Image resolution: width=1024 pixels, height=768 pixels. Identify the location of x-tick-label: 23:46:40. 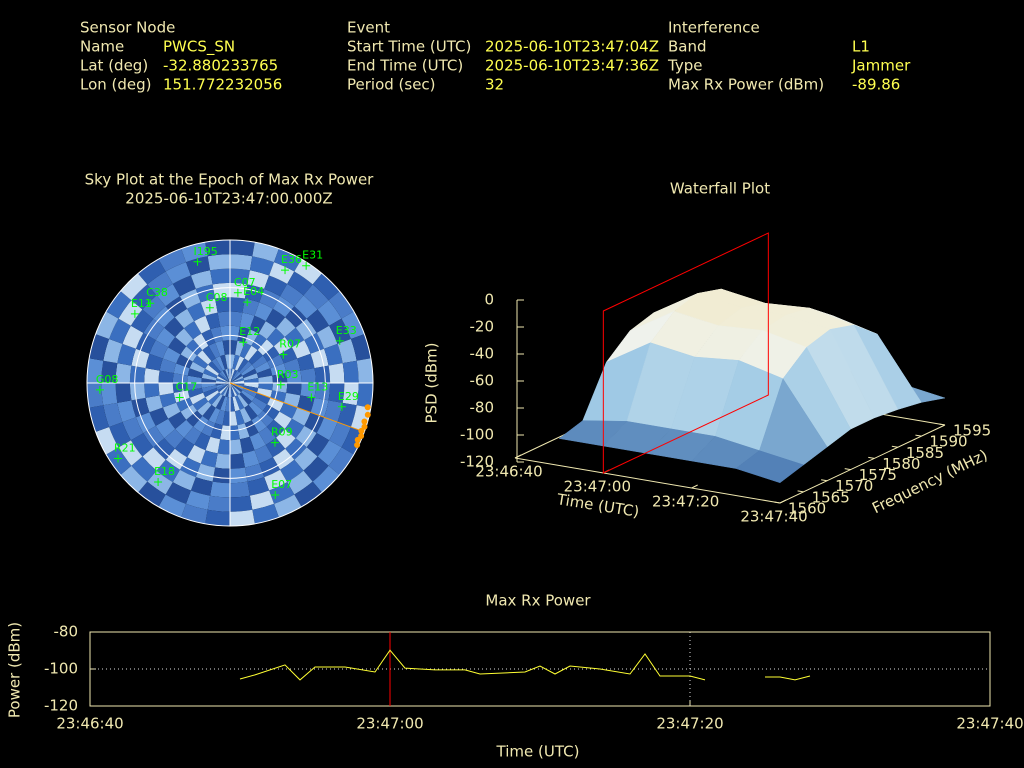
(89, 724).